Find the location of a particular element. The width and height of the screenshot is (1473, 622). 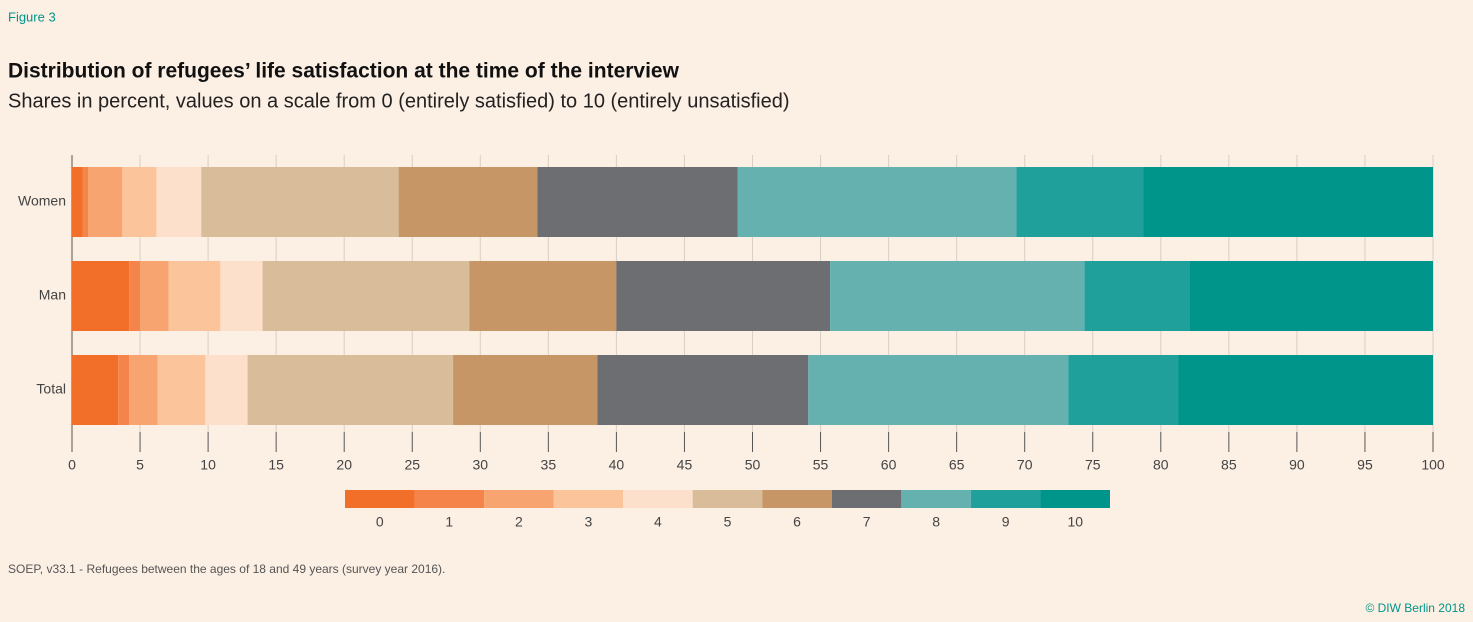

legend-label: 9 is located at coordinates (1006, 522).